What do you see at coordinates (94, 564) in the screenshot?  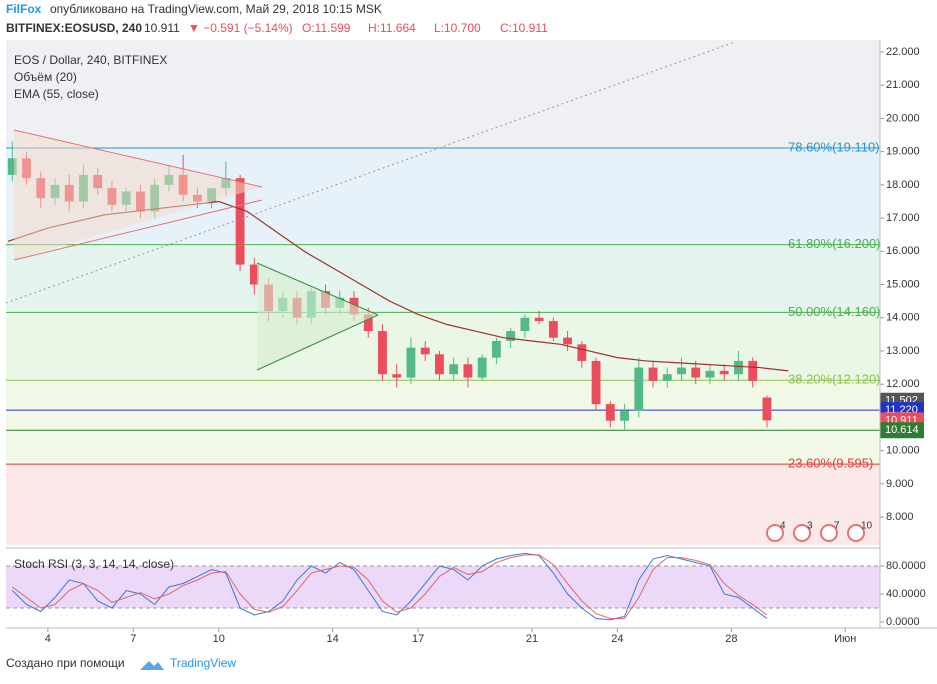 I see `stoch-title: Stoch RSI (3, 3, 14, 14, close)` at bounding box center [94, 564].